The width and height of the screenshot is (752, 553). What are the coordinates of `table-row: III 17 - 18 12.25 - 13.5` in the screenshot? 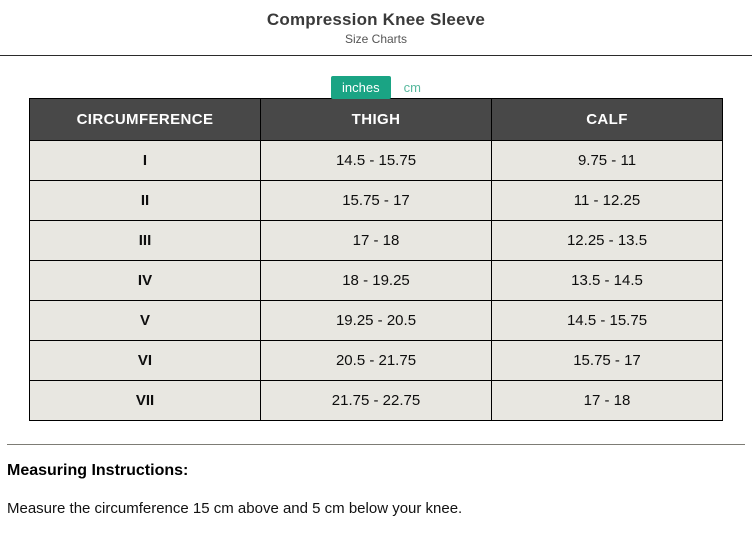 It's located at (376, 240).